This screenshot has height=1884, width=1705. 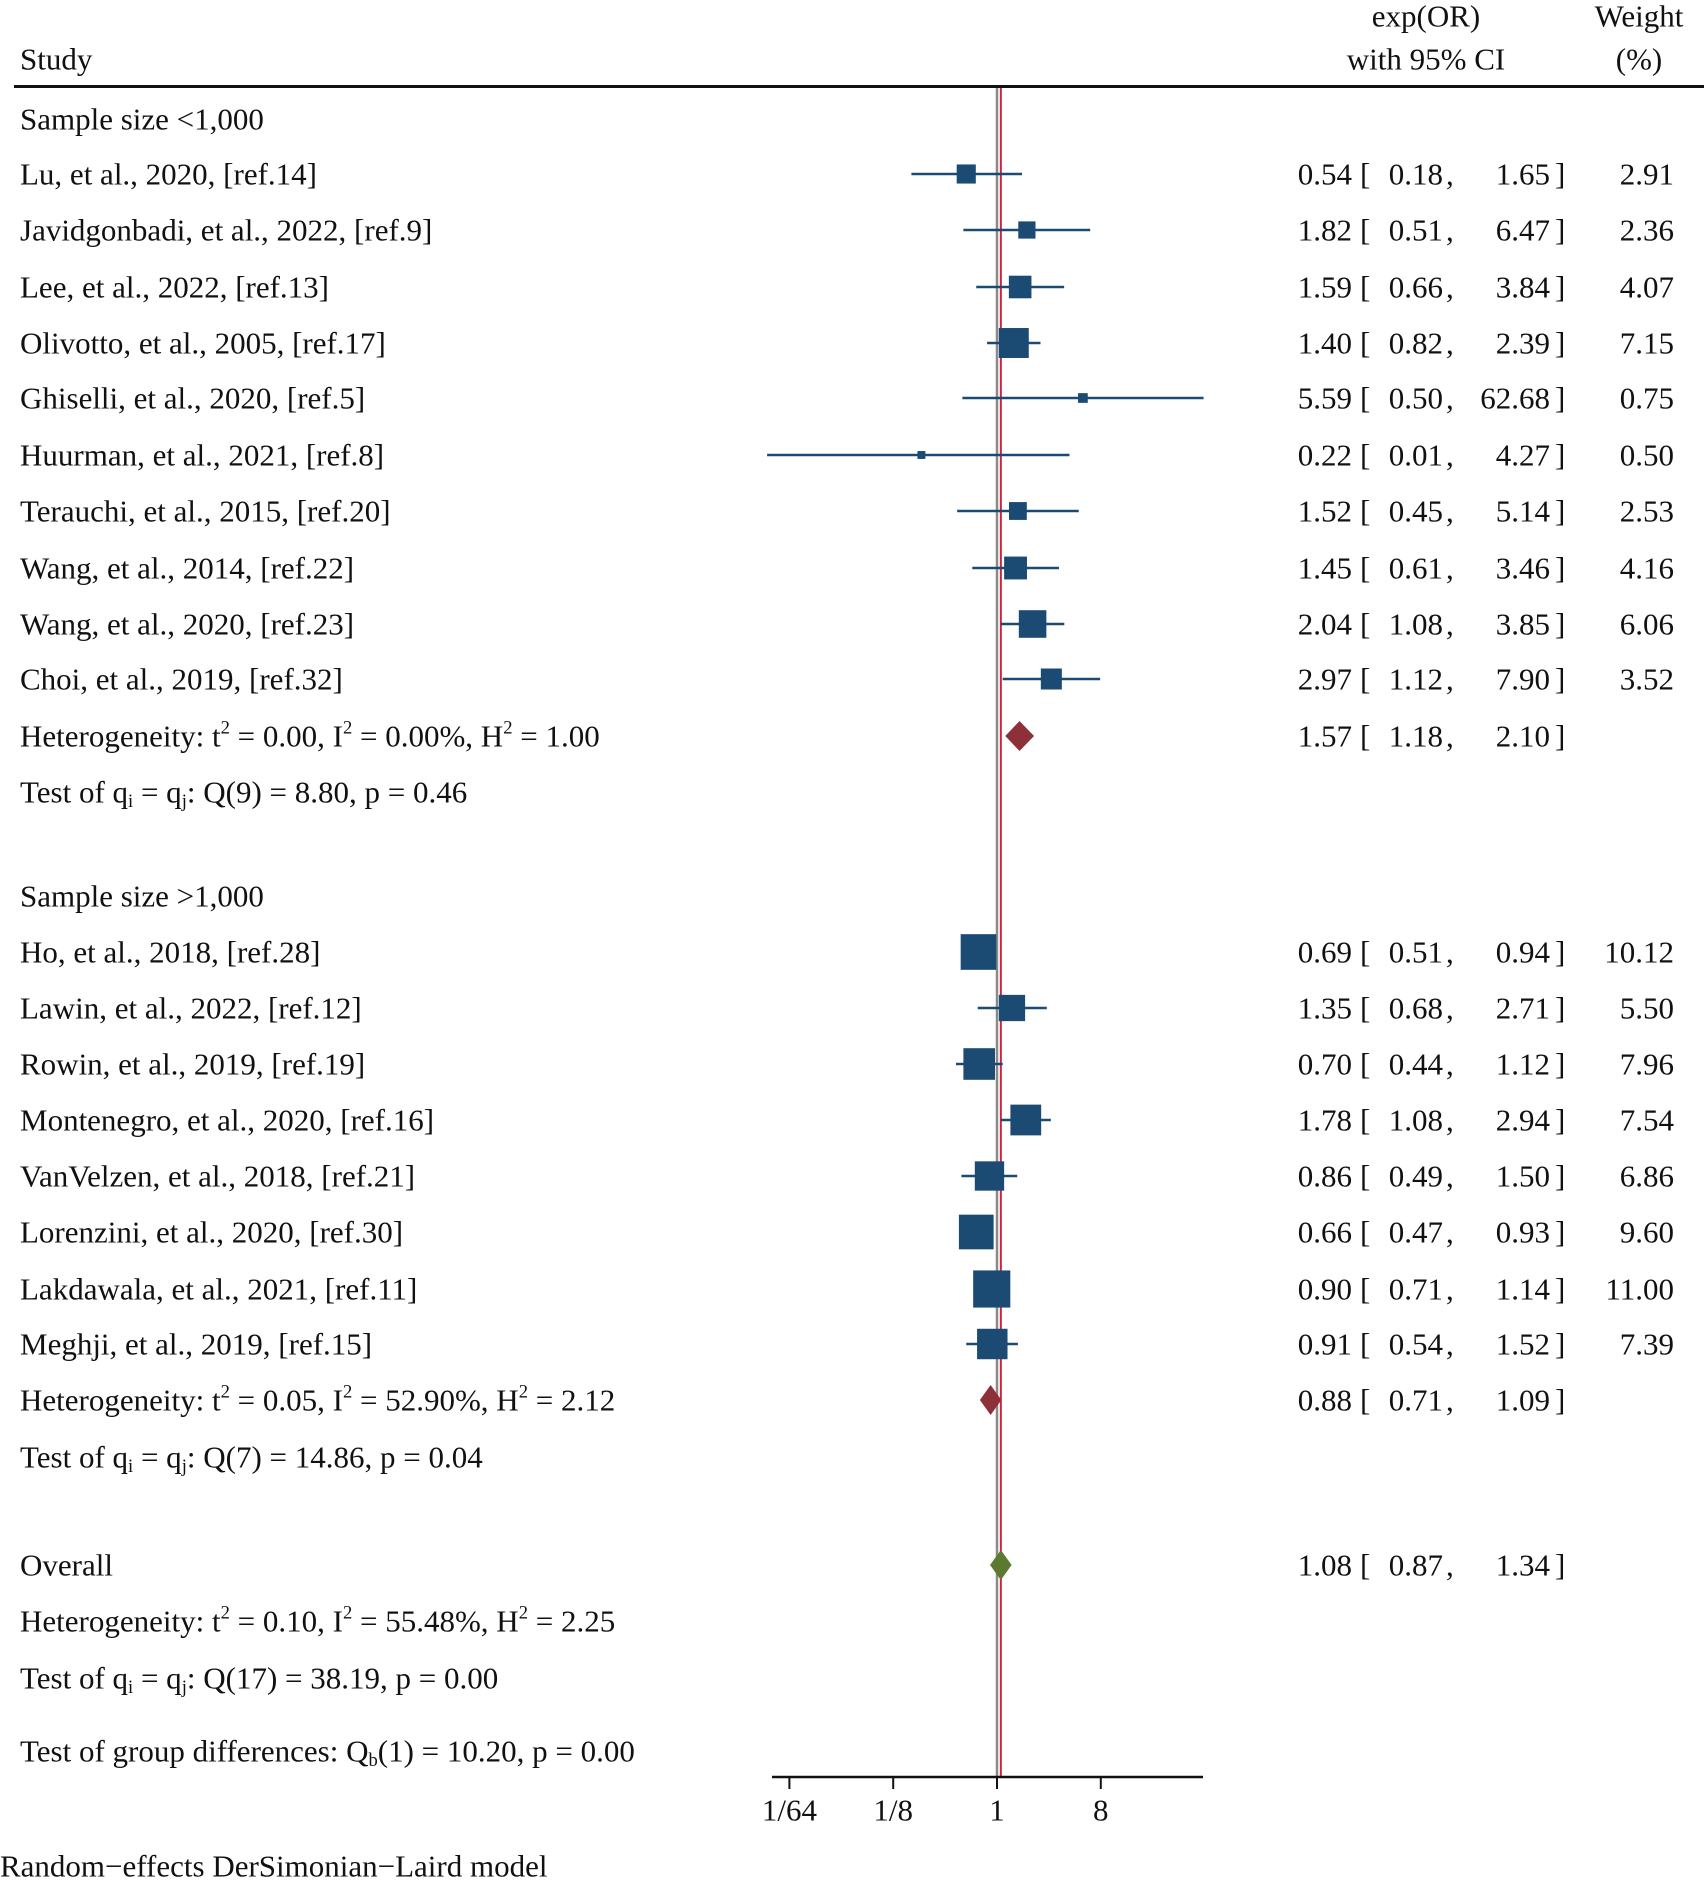 I want to click on group-label: Sample size >1,000, so click(x=142, y=896).